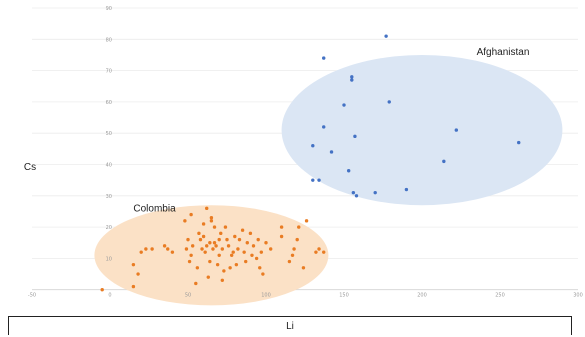 This screenshot has height=337, width=585. What do you see at coordinates (109, 103) in the screenshot?
I see `y-tick-label: 60` at bounding box center [109, 103].